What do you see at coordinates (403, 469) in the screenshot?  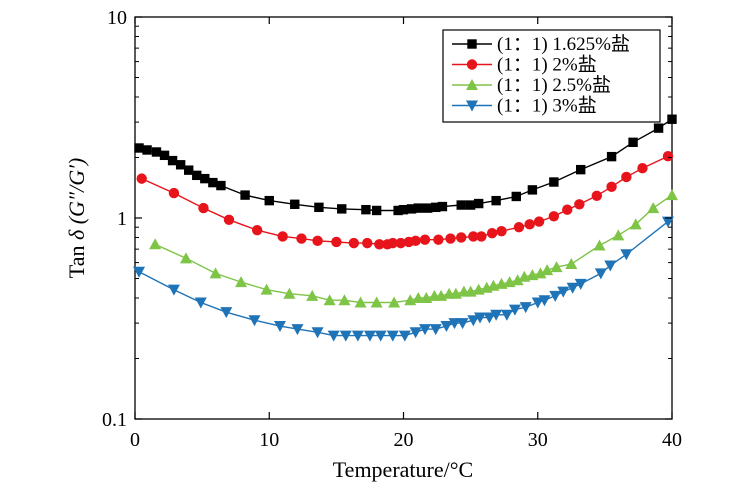 I see `x-axis-title: Temperature/°C` at bounding box center [403, 469].